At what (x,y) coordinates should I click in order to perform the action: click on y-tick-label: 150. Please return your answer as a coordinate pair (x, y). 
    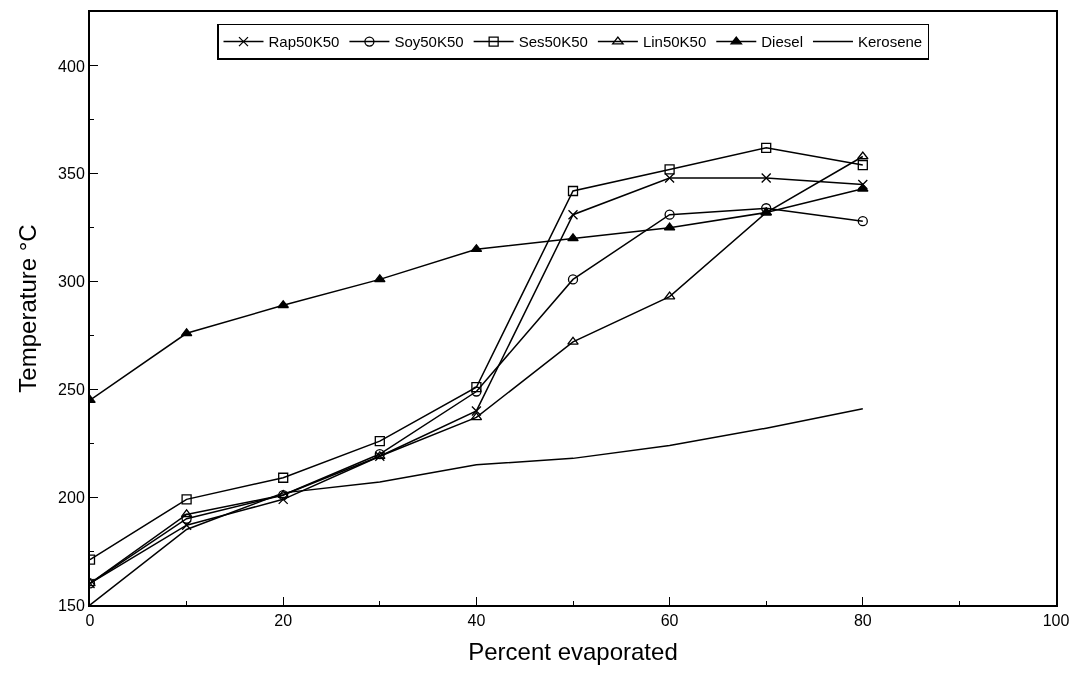
    Looking at the image, I should click on (71, 605).